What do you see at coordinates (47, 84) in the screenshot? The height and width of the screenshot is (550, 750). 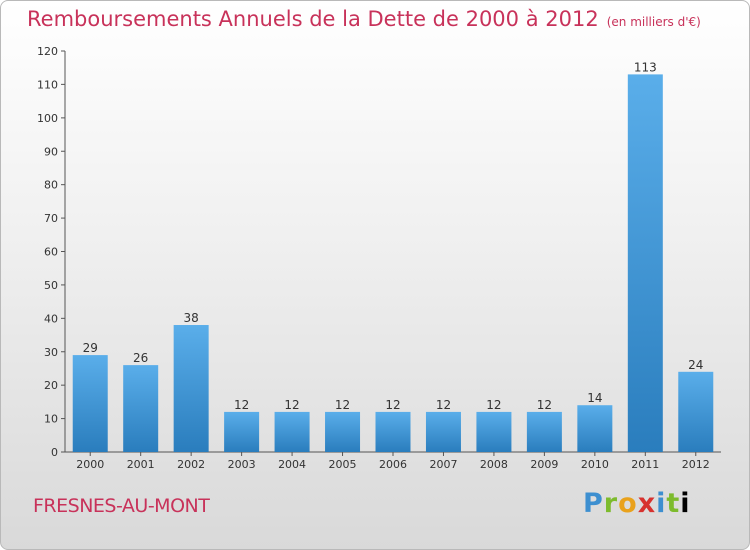 I see `y-tick-label: 110` at bounding box center [47, 84].